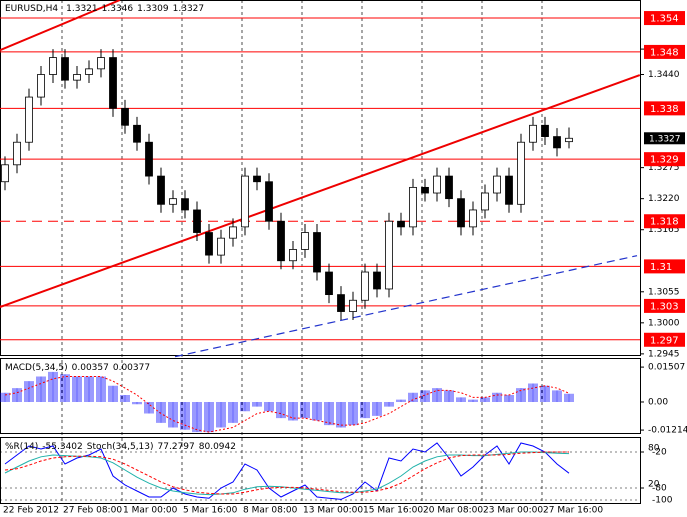  What do you see at coordinates (270, 511) in the screenshot?
I see `x-tick-label: 8 Mar 08:00` at bounding box center [270, 511].